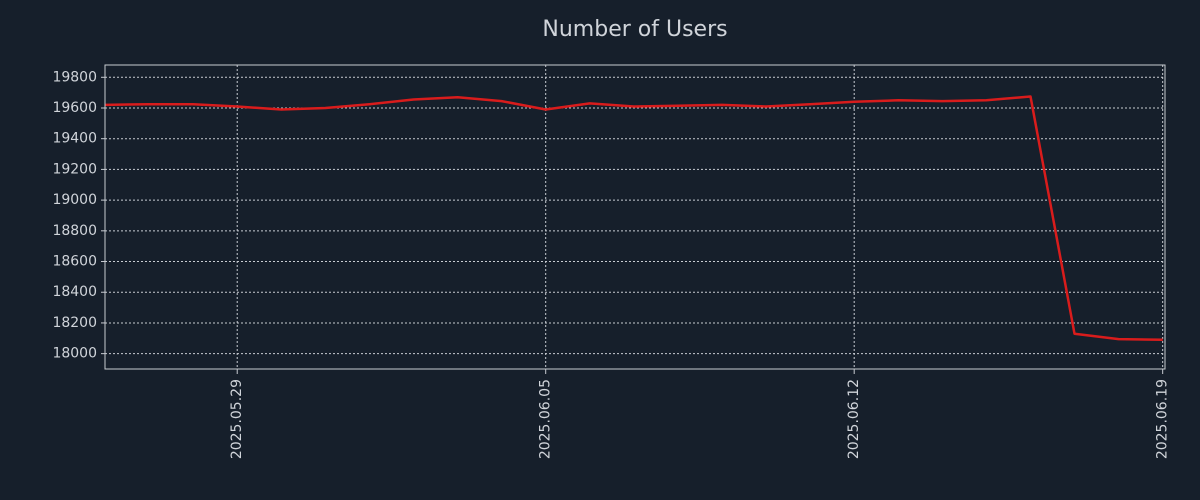 The height and width of the screenshot is (500, 1200). What do you see at coordinates (74, 77) in the screenshot?
I see `y-tick-label: 19800` at bounding box center [74, 77].